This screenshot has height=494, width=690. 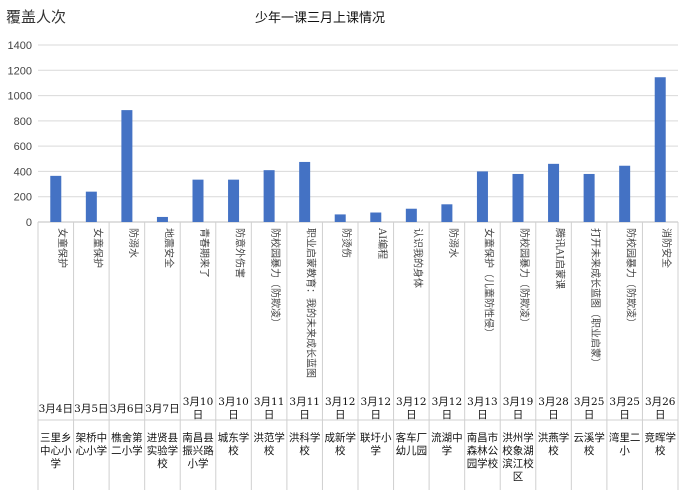 I want to click on chart-title: 少年一课三月上课情况, so click(x=320, y=18).